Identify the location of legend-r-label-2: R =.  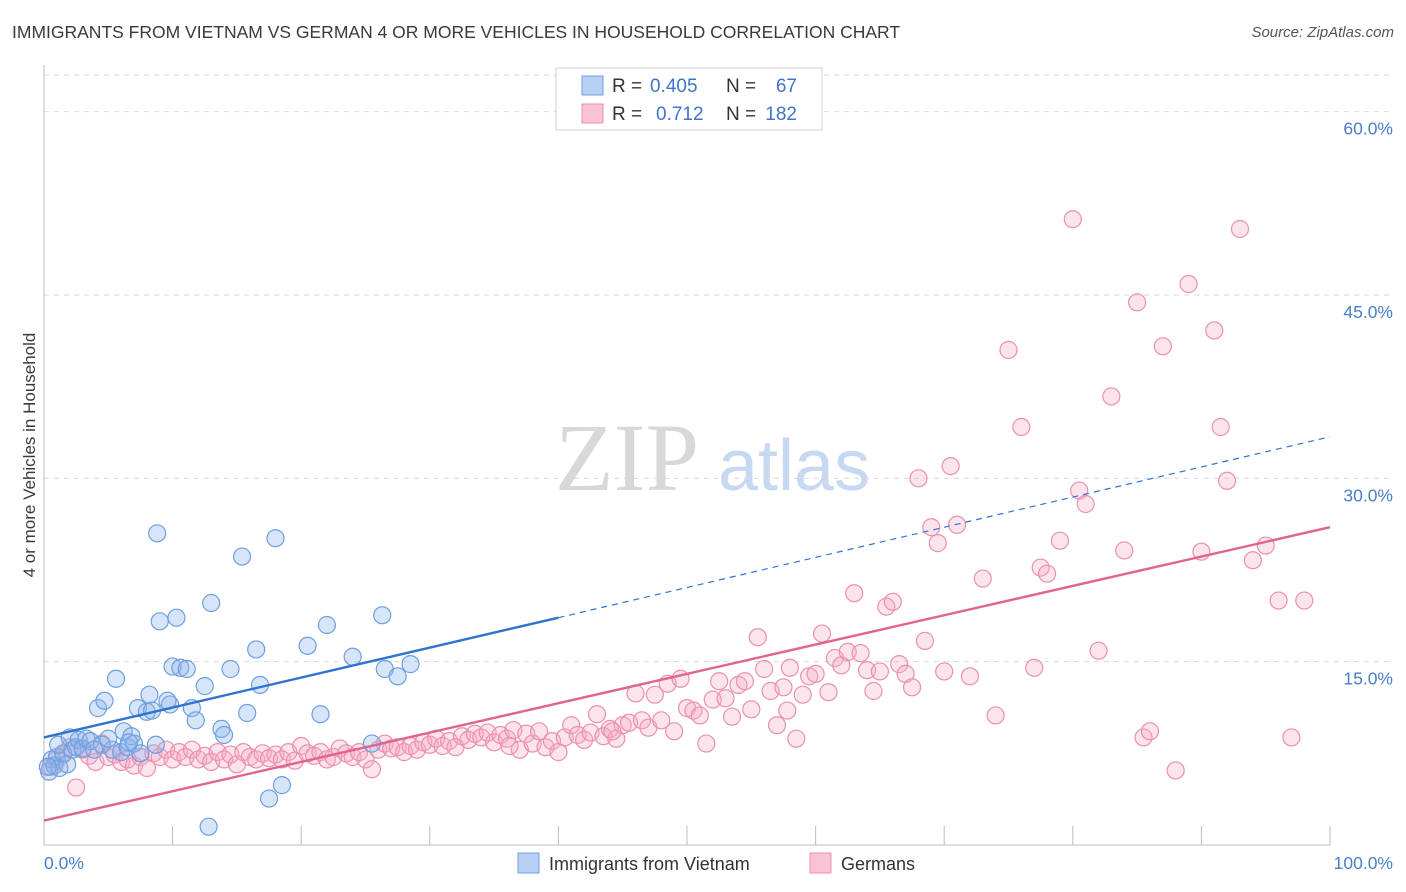
(627, 114).